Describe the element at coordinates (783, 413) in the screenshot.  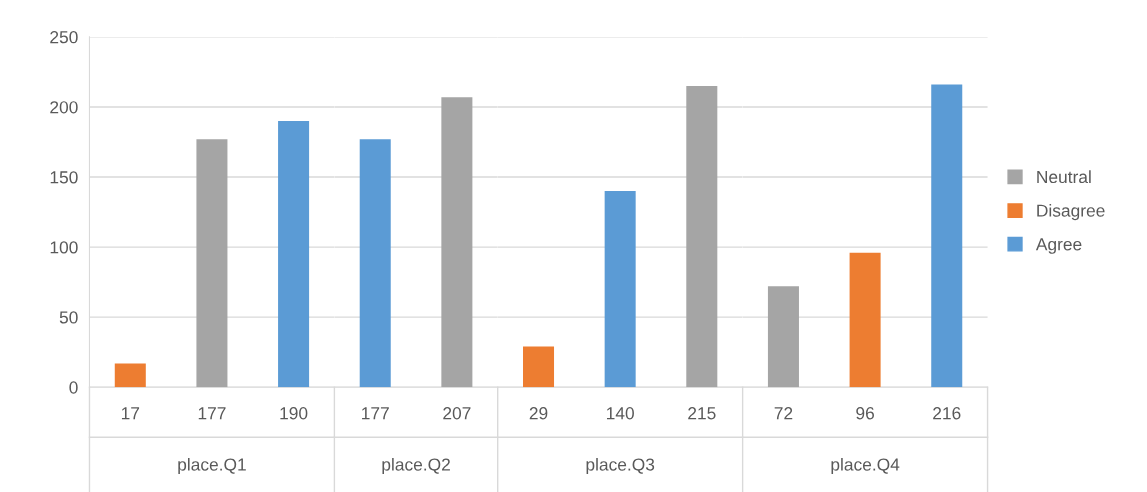
I see `x-tick-label: 72` at that location.